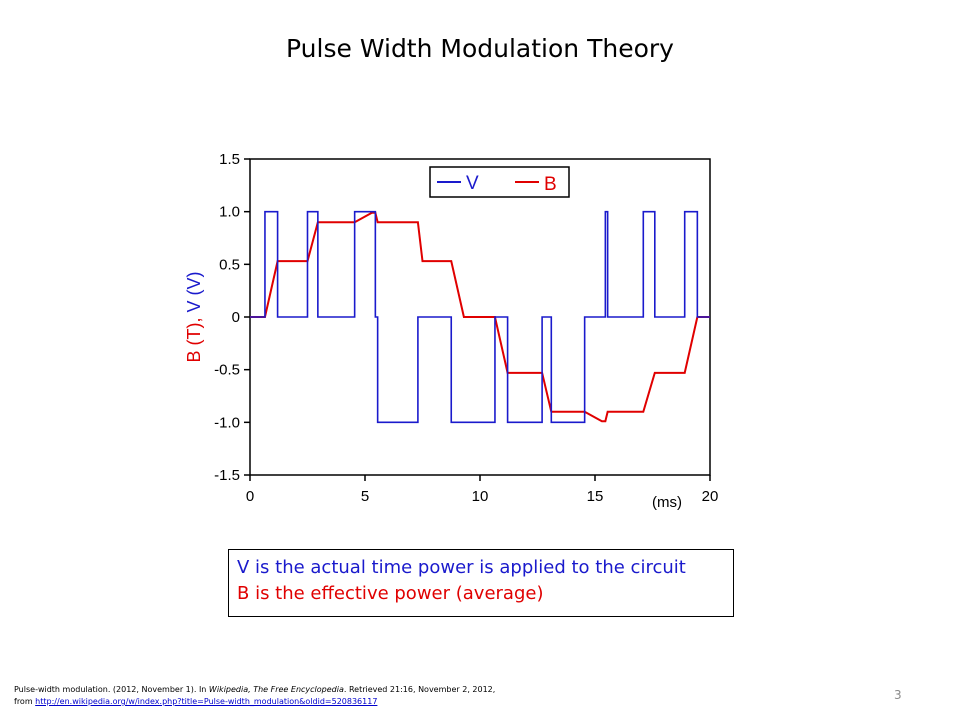  I want to click on citation-from: from, so click(25, 701).